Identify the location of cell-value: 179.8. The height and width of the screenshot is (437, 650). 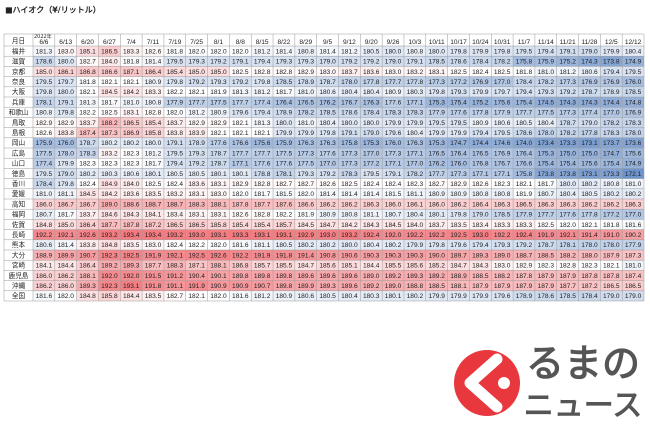
(327, 133).